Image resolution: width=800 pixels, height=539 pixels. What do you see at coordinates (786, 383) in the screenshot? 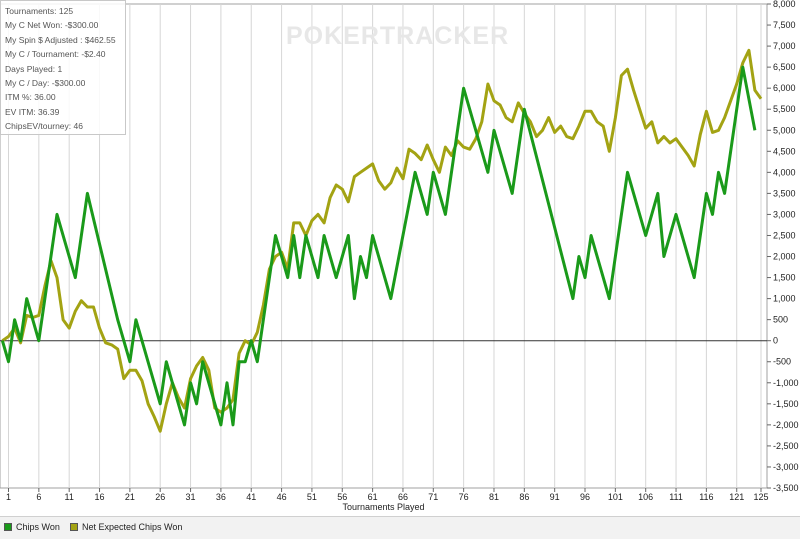
I see `y-tick-label: -1,000` at bounding box center [786, 383].